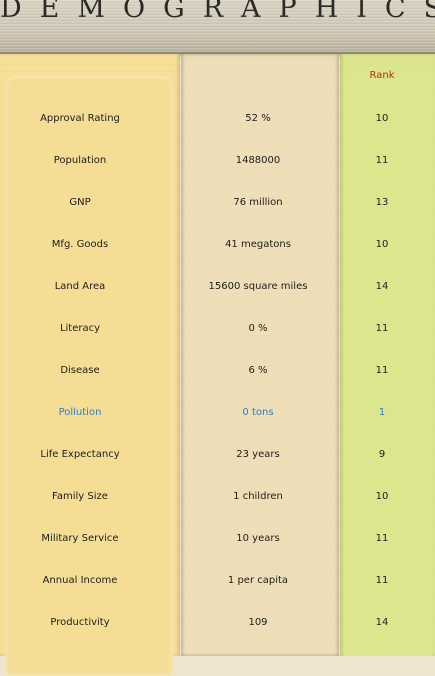 The height and width of the screenshot is (676, 435). I want to click on demographic-label: Annual Income, so click(80, 580).